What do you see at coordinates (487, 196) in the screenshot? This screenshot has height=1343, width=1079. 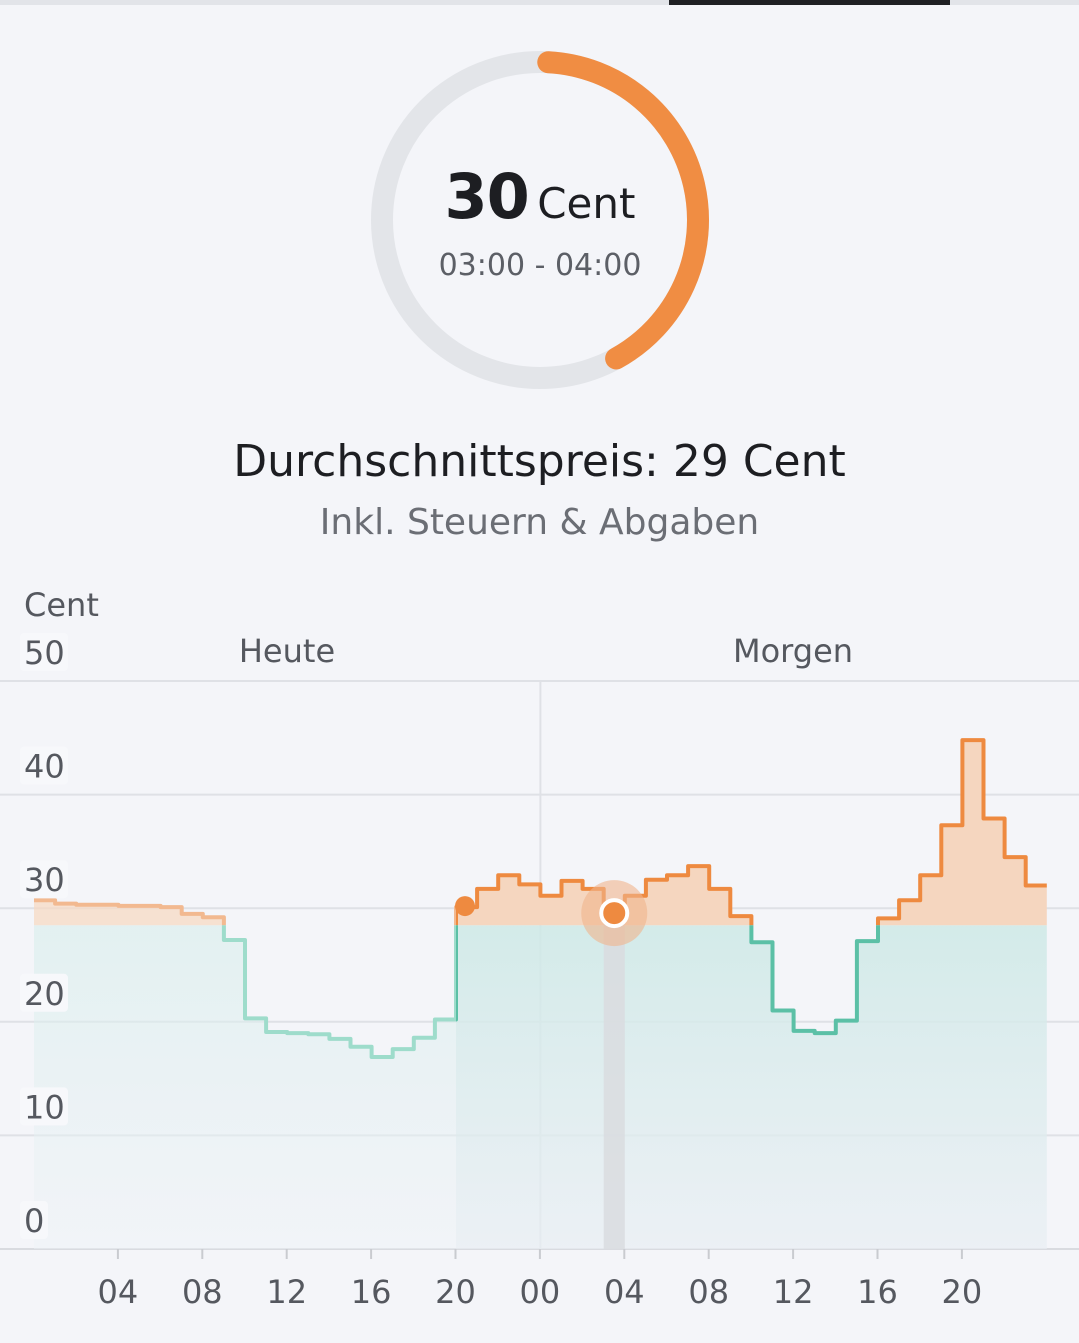 I see `current-price-value: 30` at bounding box center [487, 196].